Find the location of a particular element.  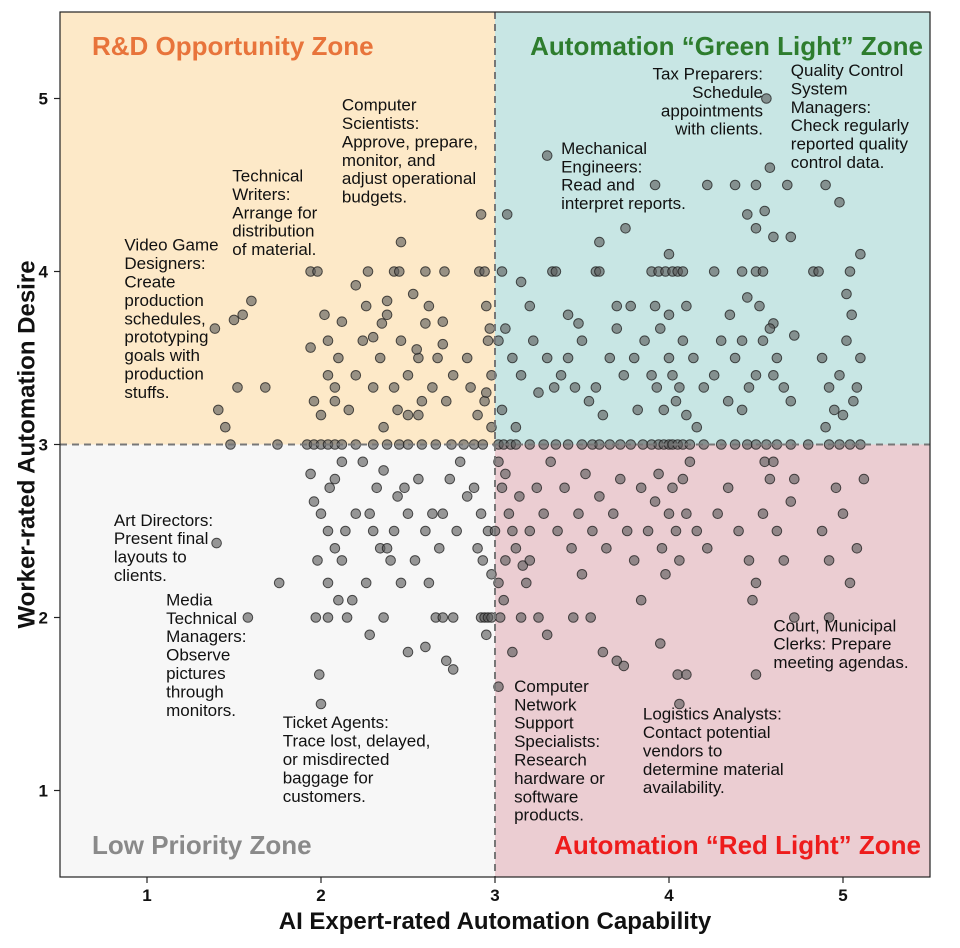

annotation-line: clients. is located at coordinates (140, 575).